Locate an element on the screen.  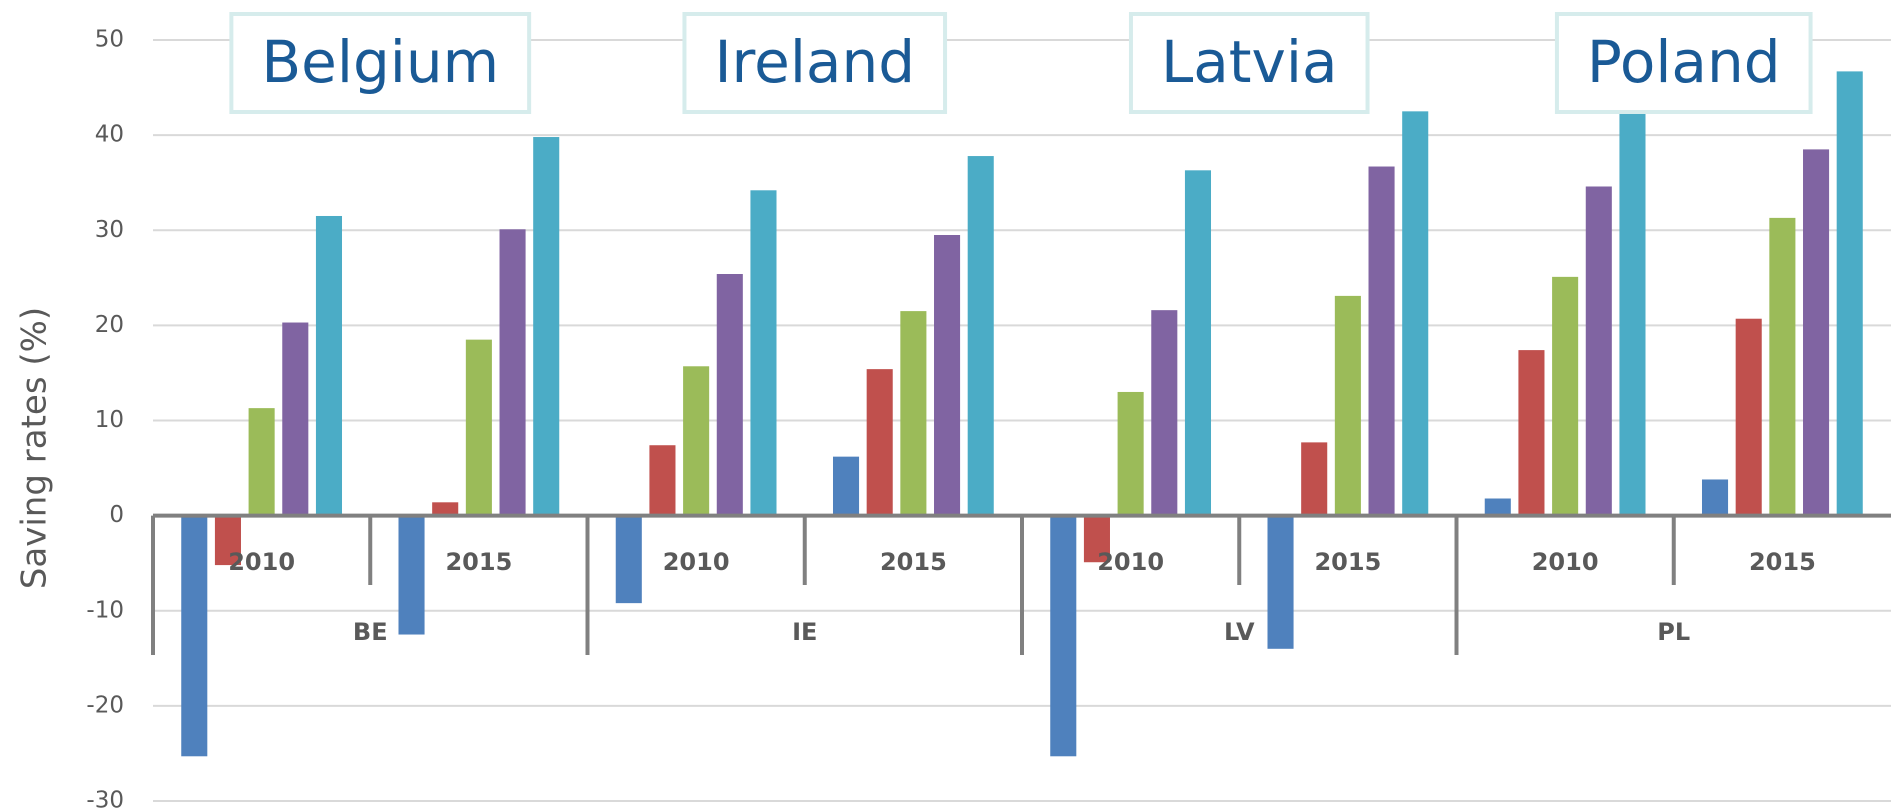
group-label: LV is located at coordinates (1239, 632).